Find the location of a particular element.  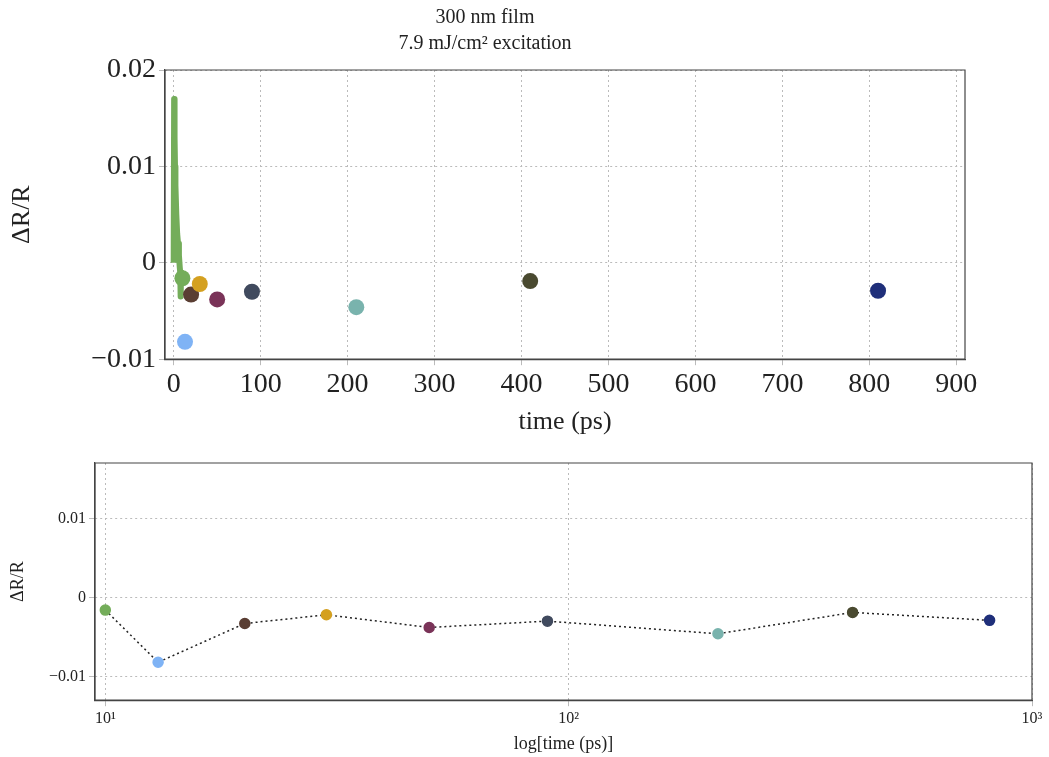

x-axis-title: time (ps) is located at coordinates (565, 421).